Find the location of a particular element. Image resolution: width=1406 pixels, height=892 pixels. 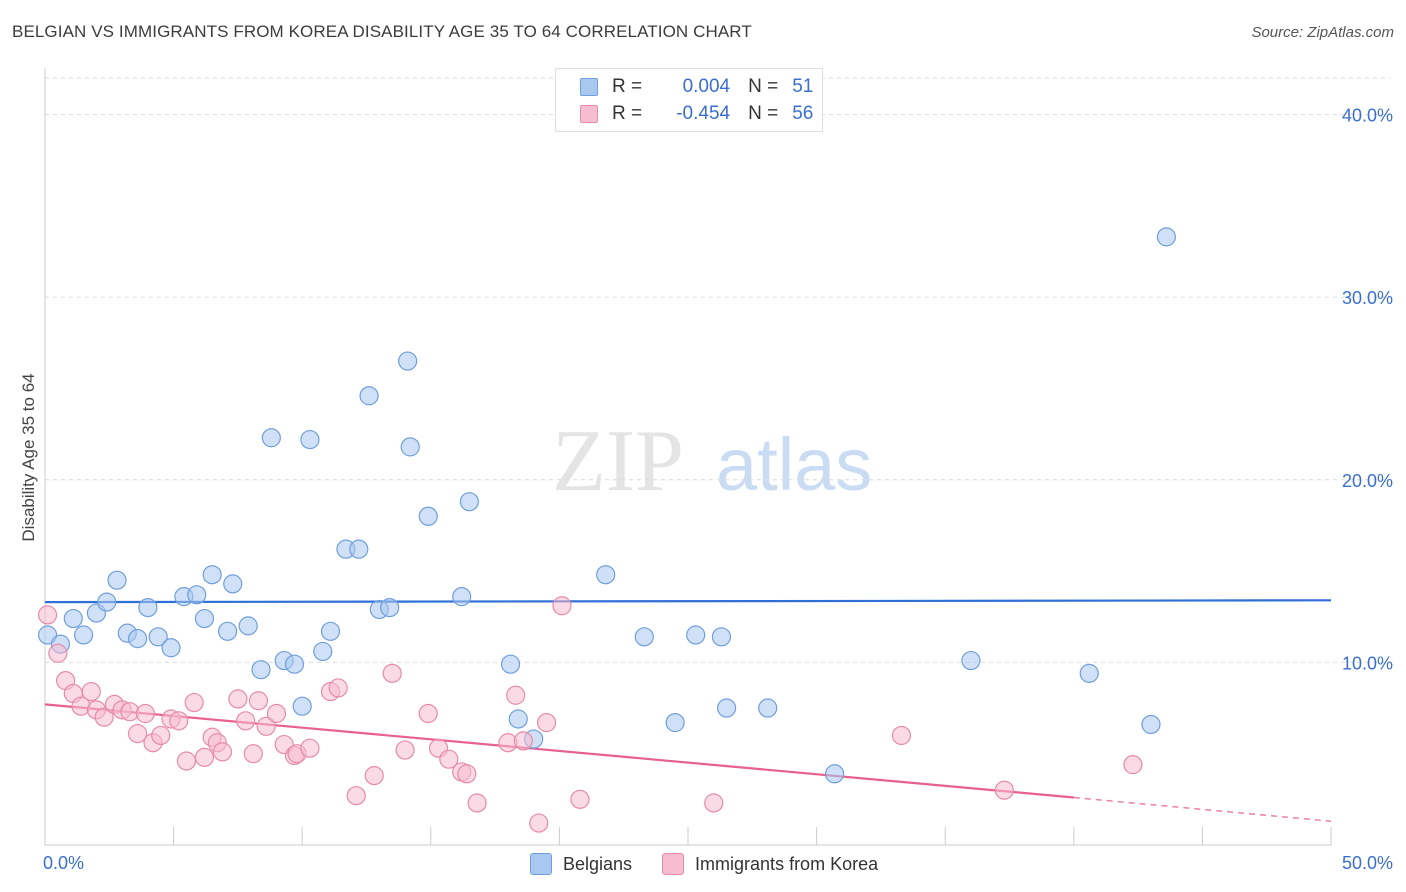

legend-n-value-belgians: 51 is located at coordinates (803, 86).